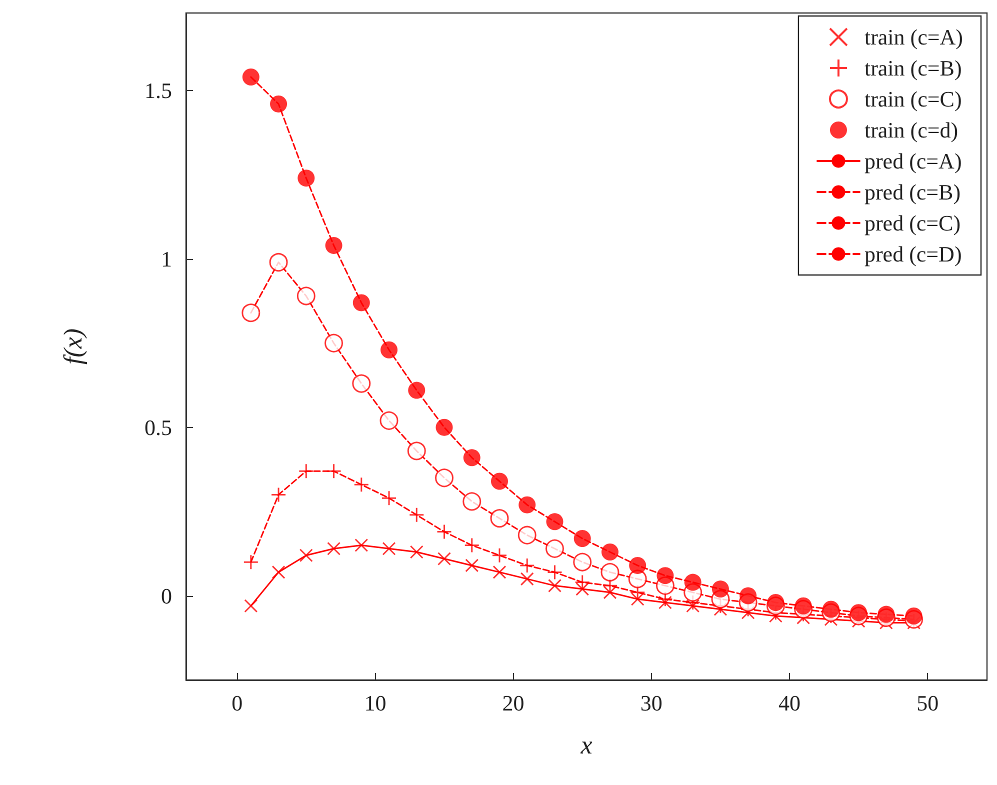 The image size is (997, 785). Describe the element at coordinates (73, 346) in the screenshot. I see `y-axis-title: f(x)` at that location.